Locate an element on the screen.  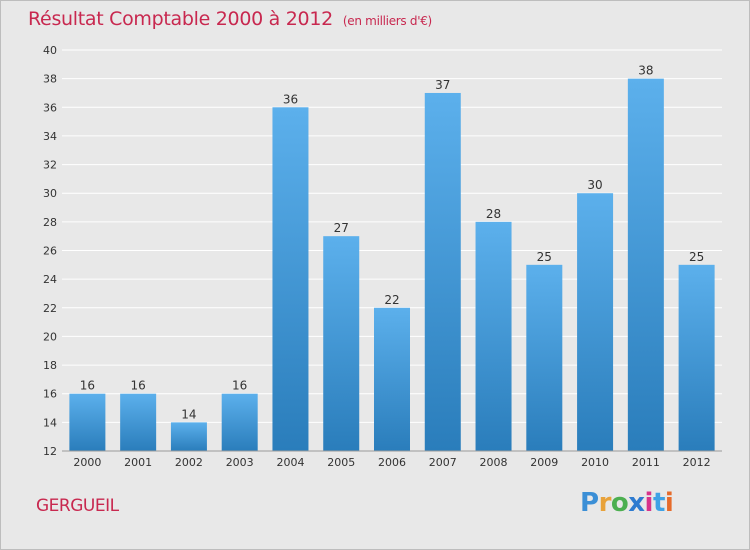
x-tick-label: 2012 is located at coordinates (697, 462).